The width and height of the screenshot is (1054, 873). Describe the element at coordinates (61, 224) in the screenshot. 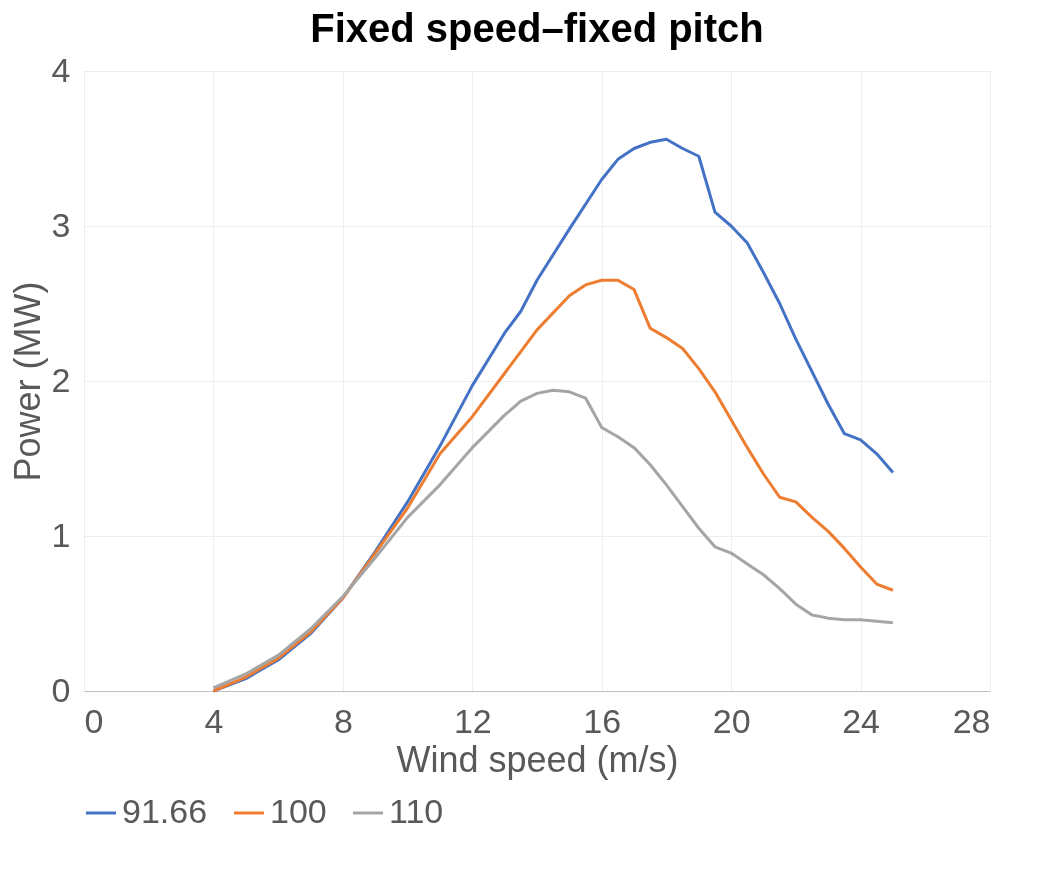

I see `y-tick-label: 3` at that location.